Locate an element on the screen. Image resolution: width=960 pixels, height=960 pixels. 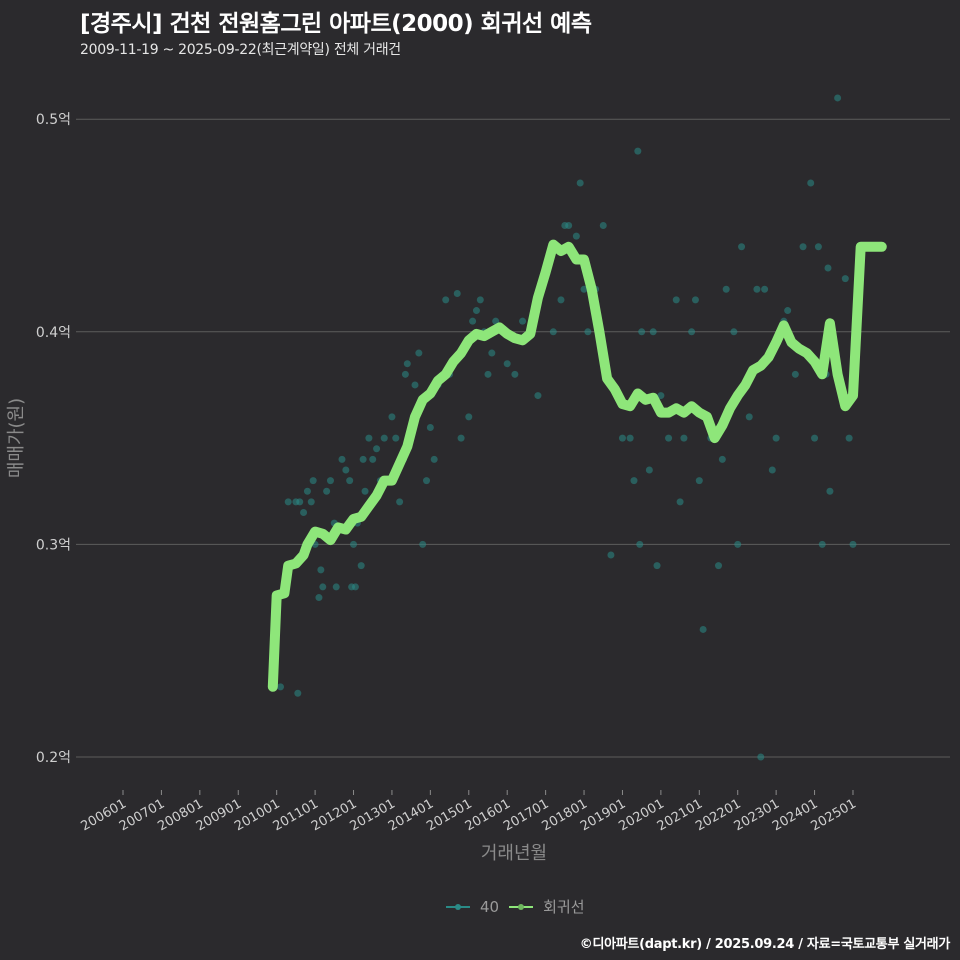
legend-label: 회귀선 is located at coordinates (564, 907).